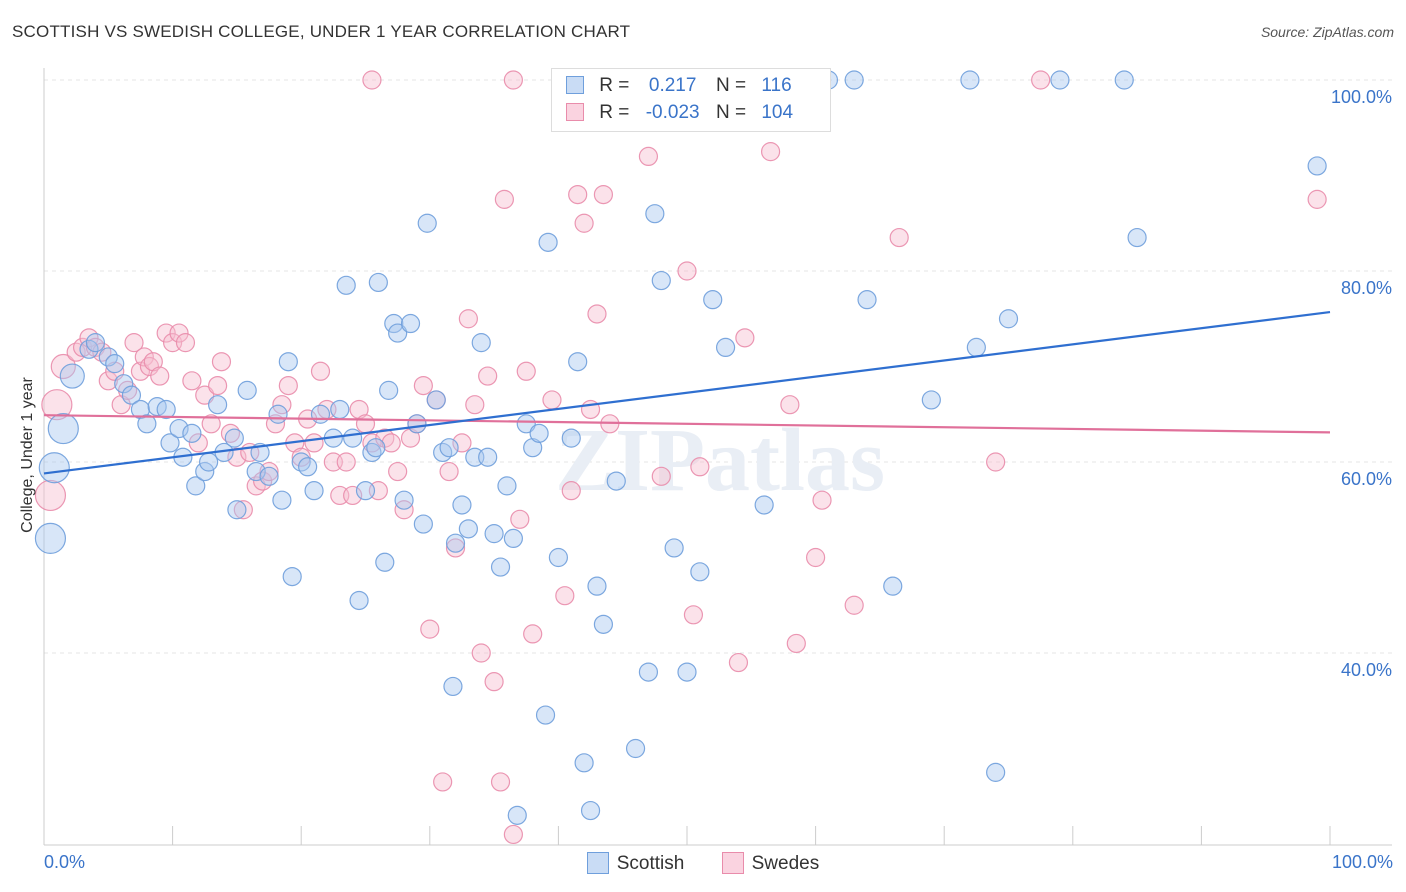 The height and width of the screenshot is (892, 1406). What do you see at coordinates (732, 863) in the screenshot?
I see `swedes-legend-swatch` at bounding box center [732, 863].